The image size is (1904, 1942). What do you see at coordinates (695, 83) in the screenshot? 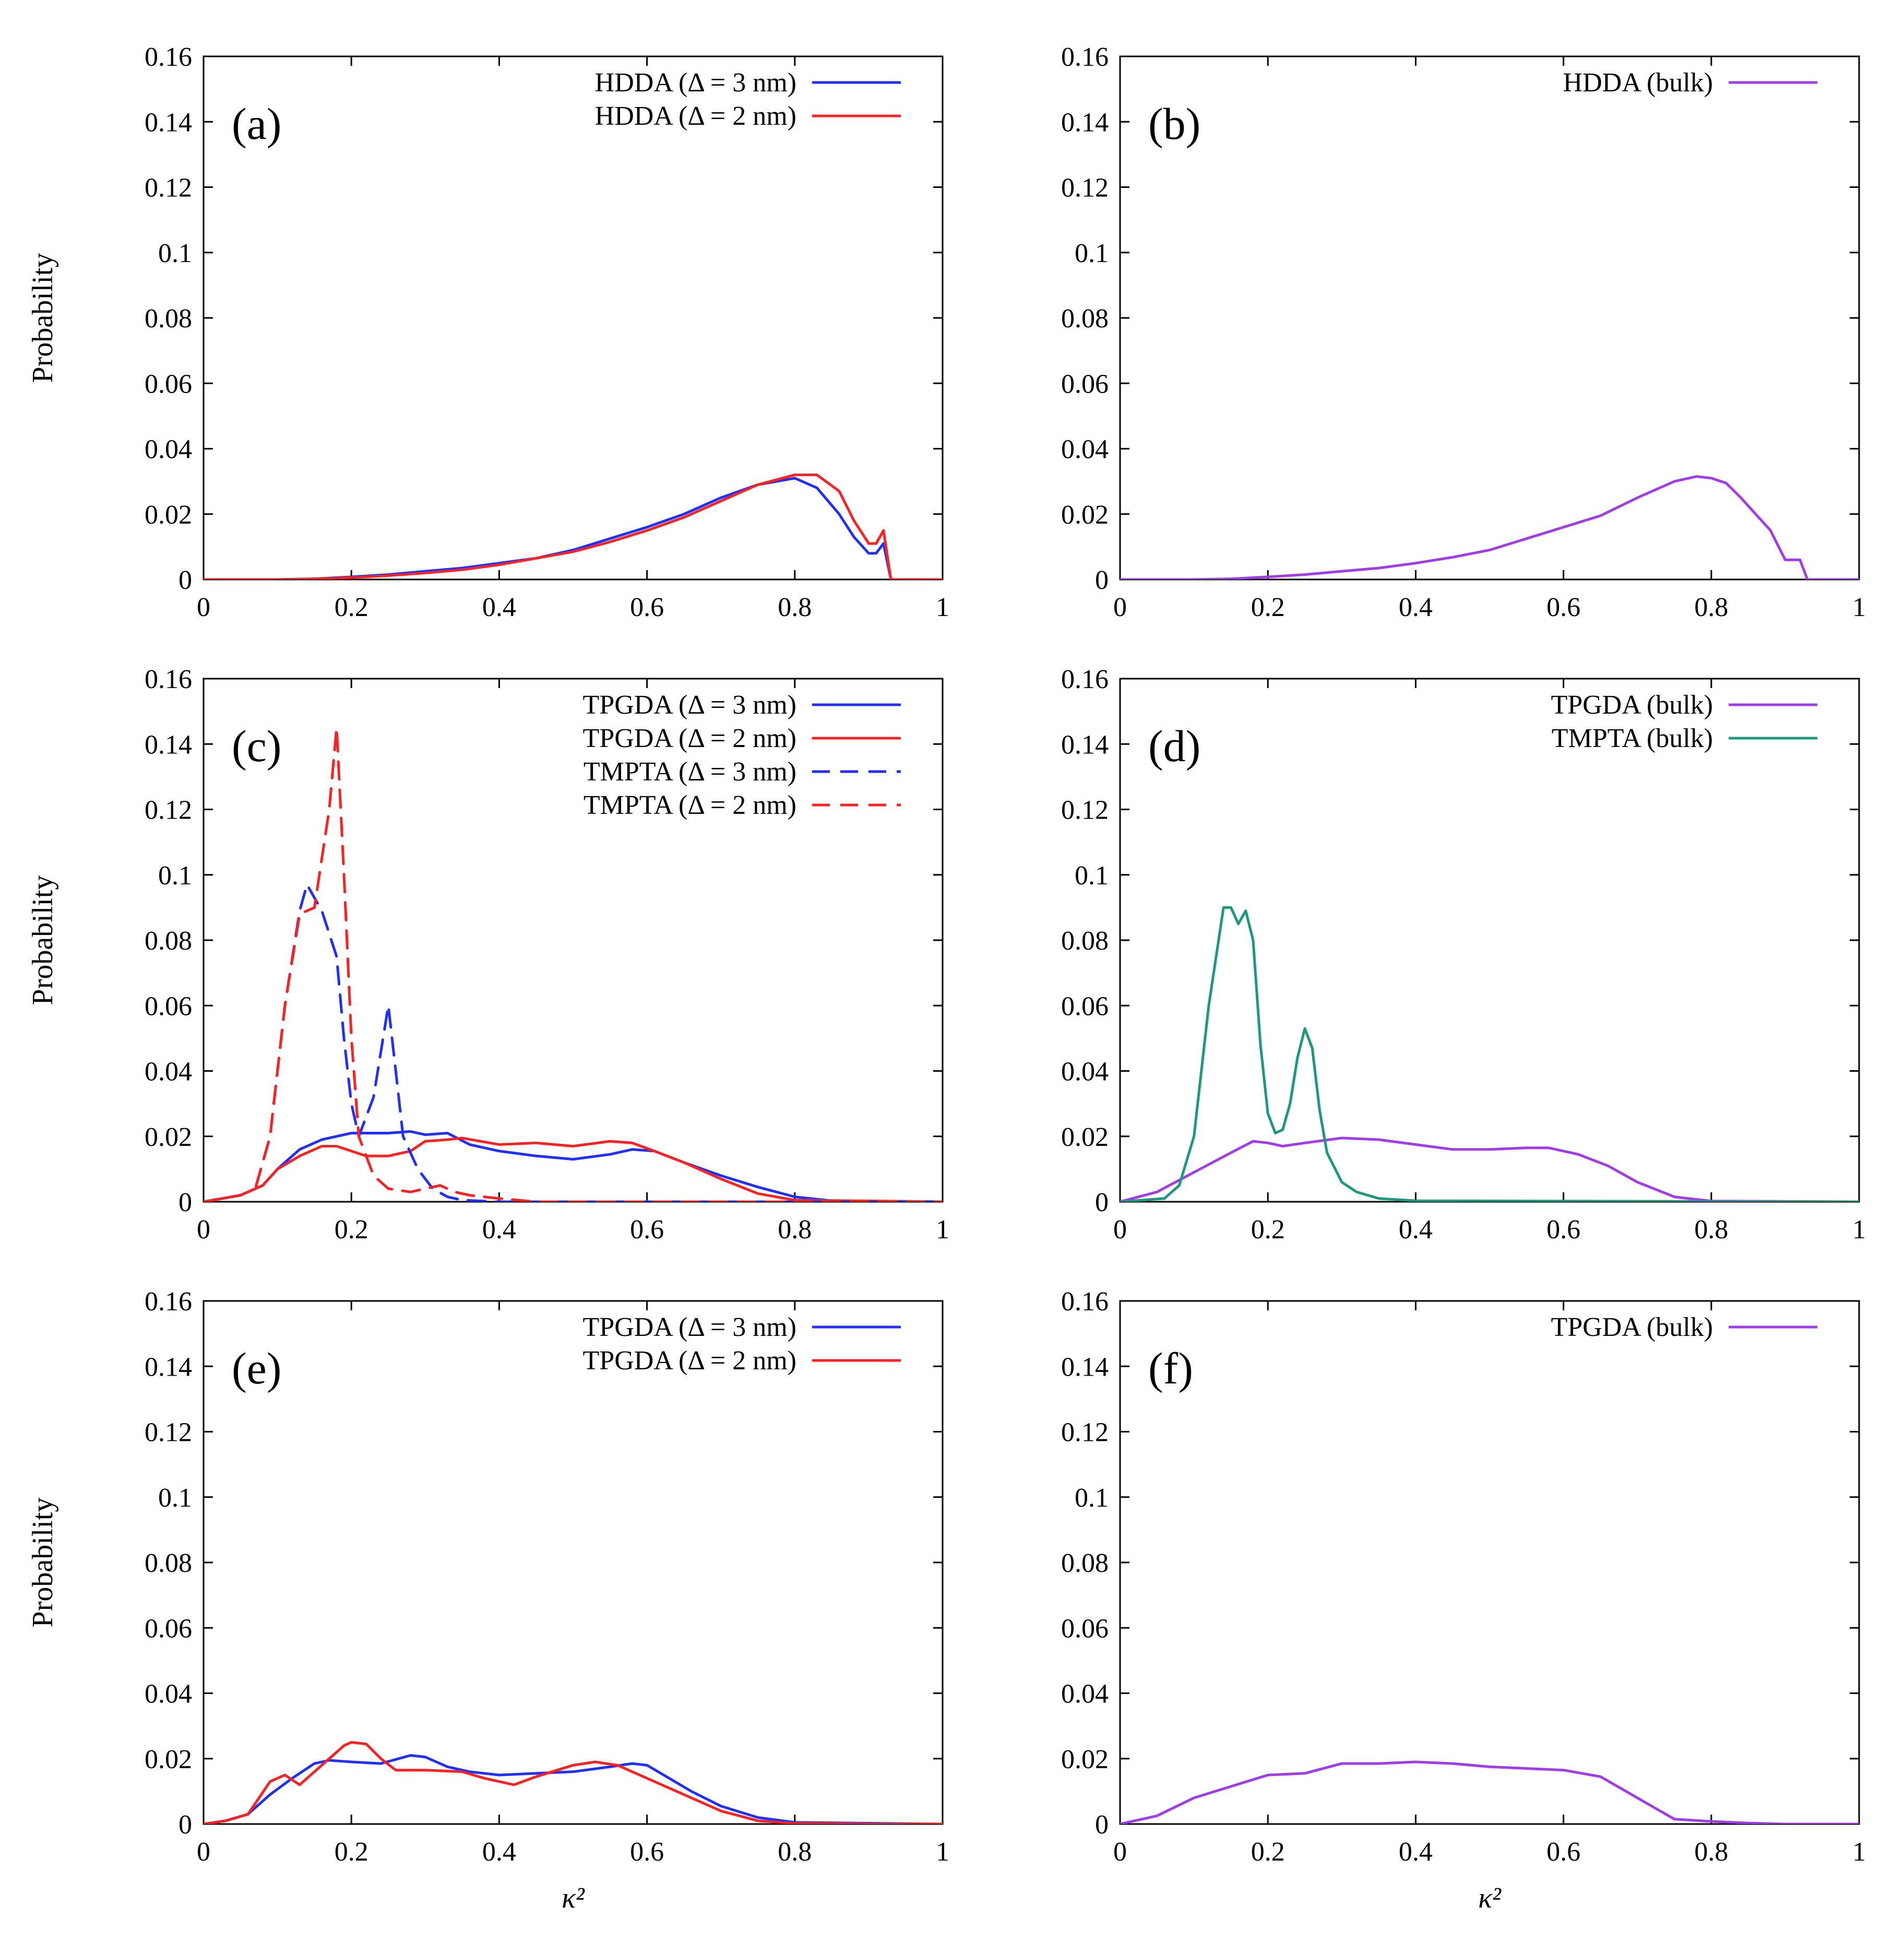
I see `legend-entry-0: HDDA (Δ = 3 nm)` at bounding box center [695, 83].